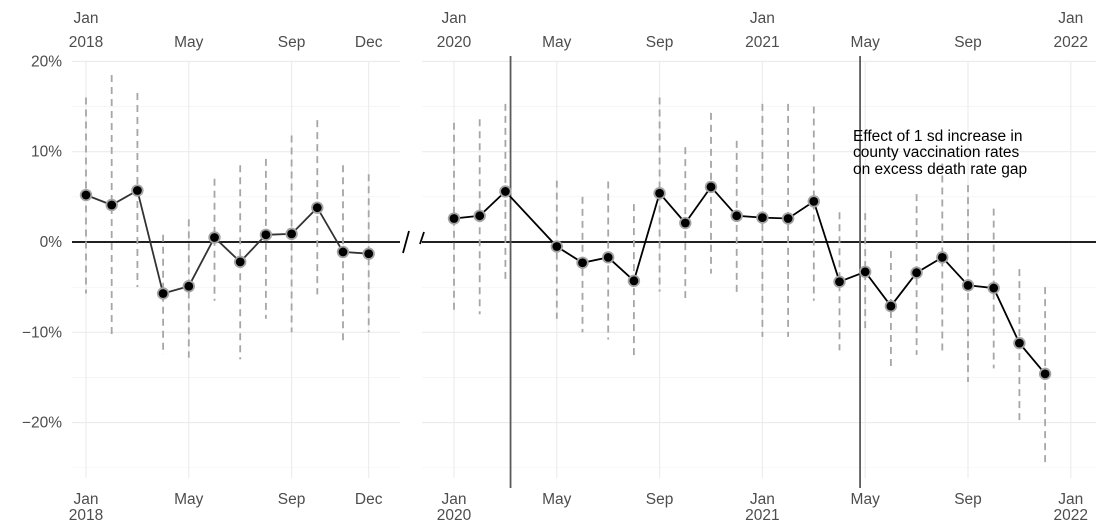  I want to click on x-tick-label-top-year: 2022, so click(1071, 42).